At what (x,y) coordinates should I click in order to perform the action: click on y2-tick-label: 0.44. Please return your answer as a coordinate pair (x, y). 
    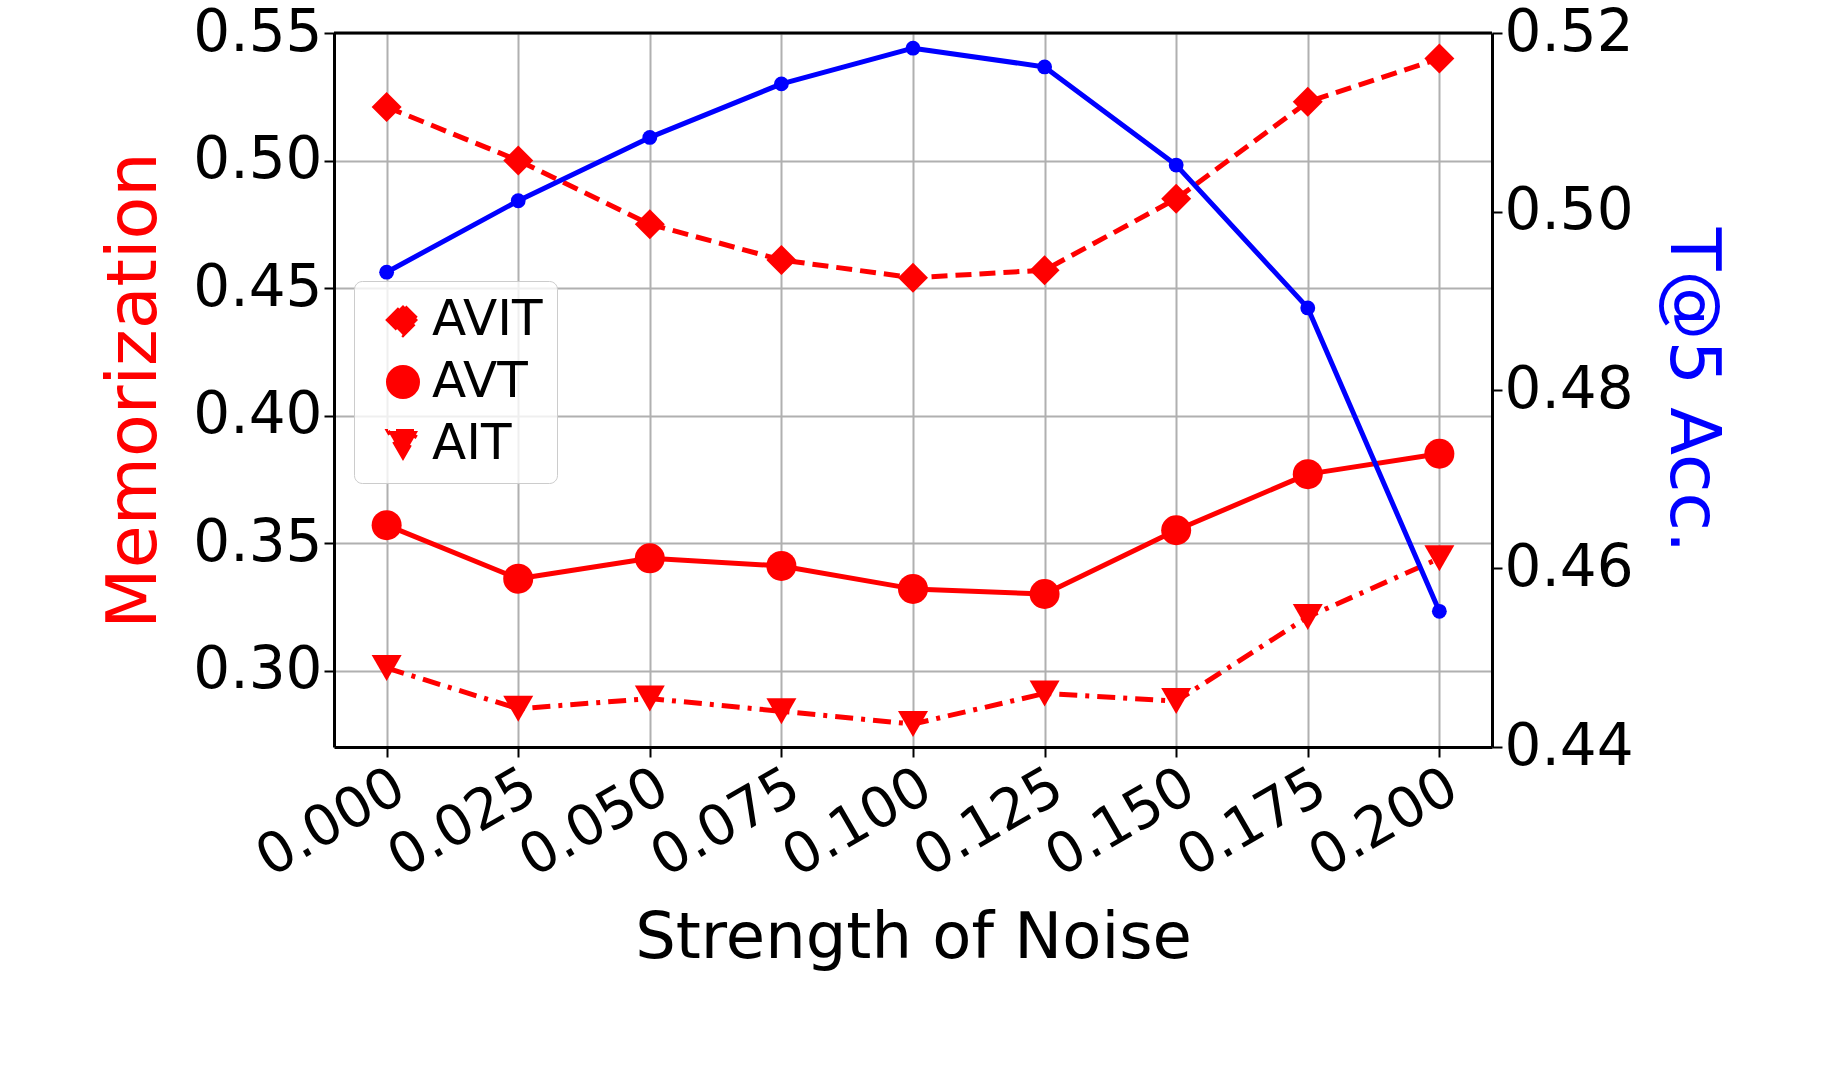
    Looking at the image, I should click on (1569, 744).